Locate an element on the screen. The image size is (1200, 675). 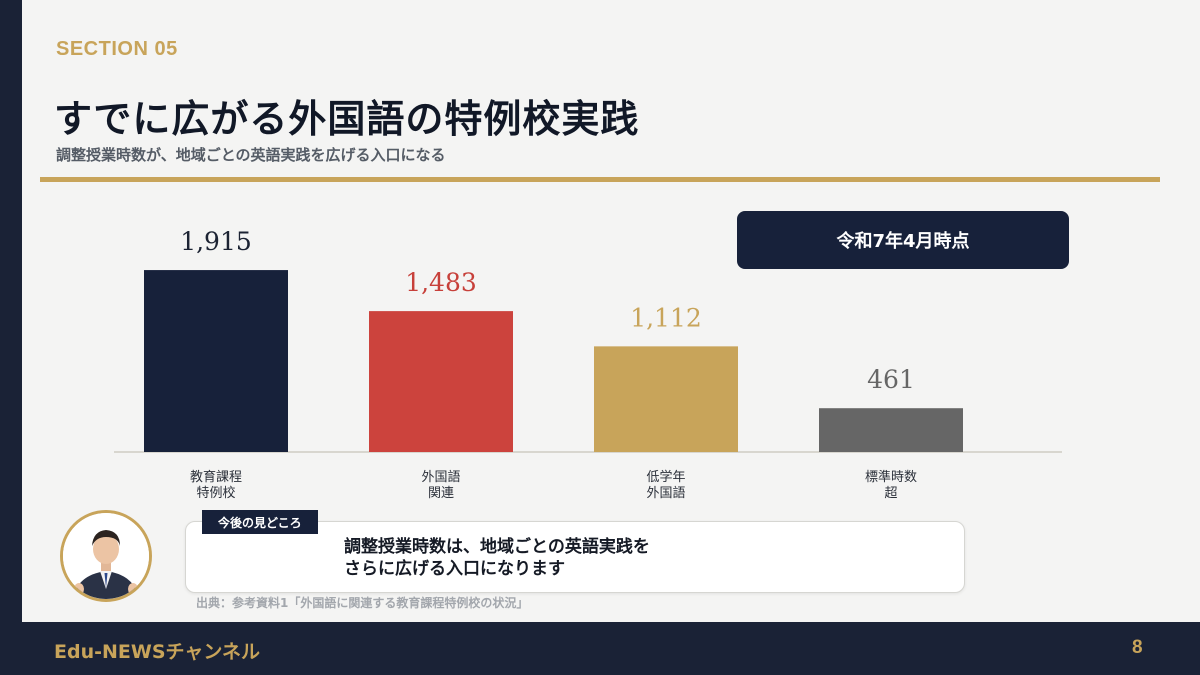
note-text: 調整授業時数は、地域ごとの英語実践を さらに広げる入口になります is located at coordinates (497, 558).